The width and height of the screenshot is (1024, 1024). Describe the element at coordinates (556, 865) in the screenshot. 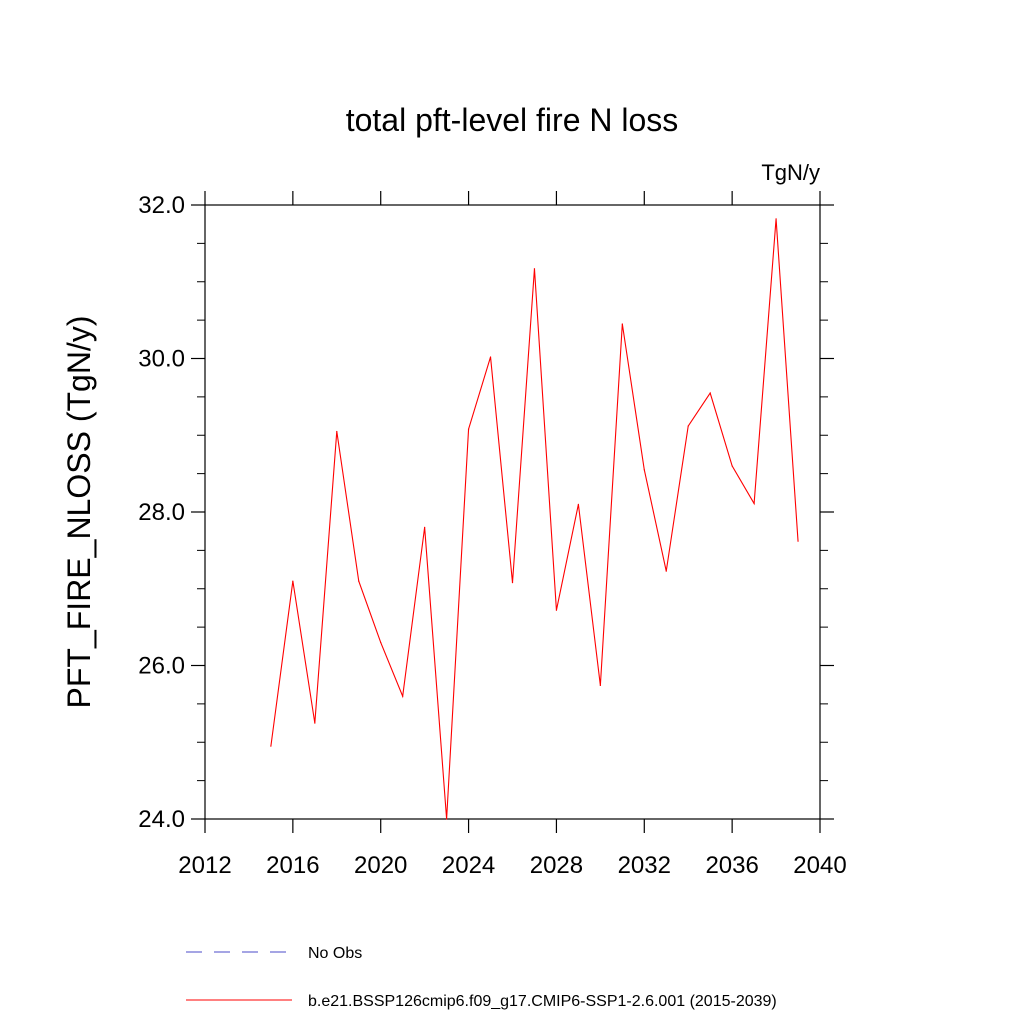

I see `x-tick-label: 2028` at that location.